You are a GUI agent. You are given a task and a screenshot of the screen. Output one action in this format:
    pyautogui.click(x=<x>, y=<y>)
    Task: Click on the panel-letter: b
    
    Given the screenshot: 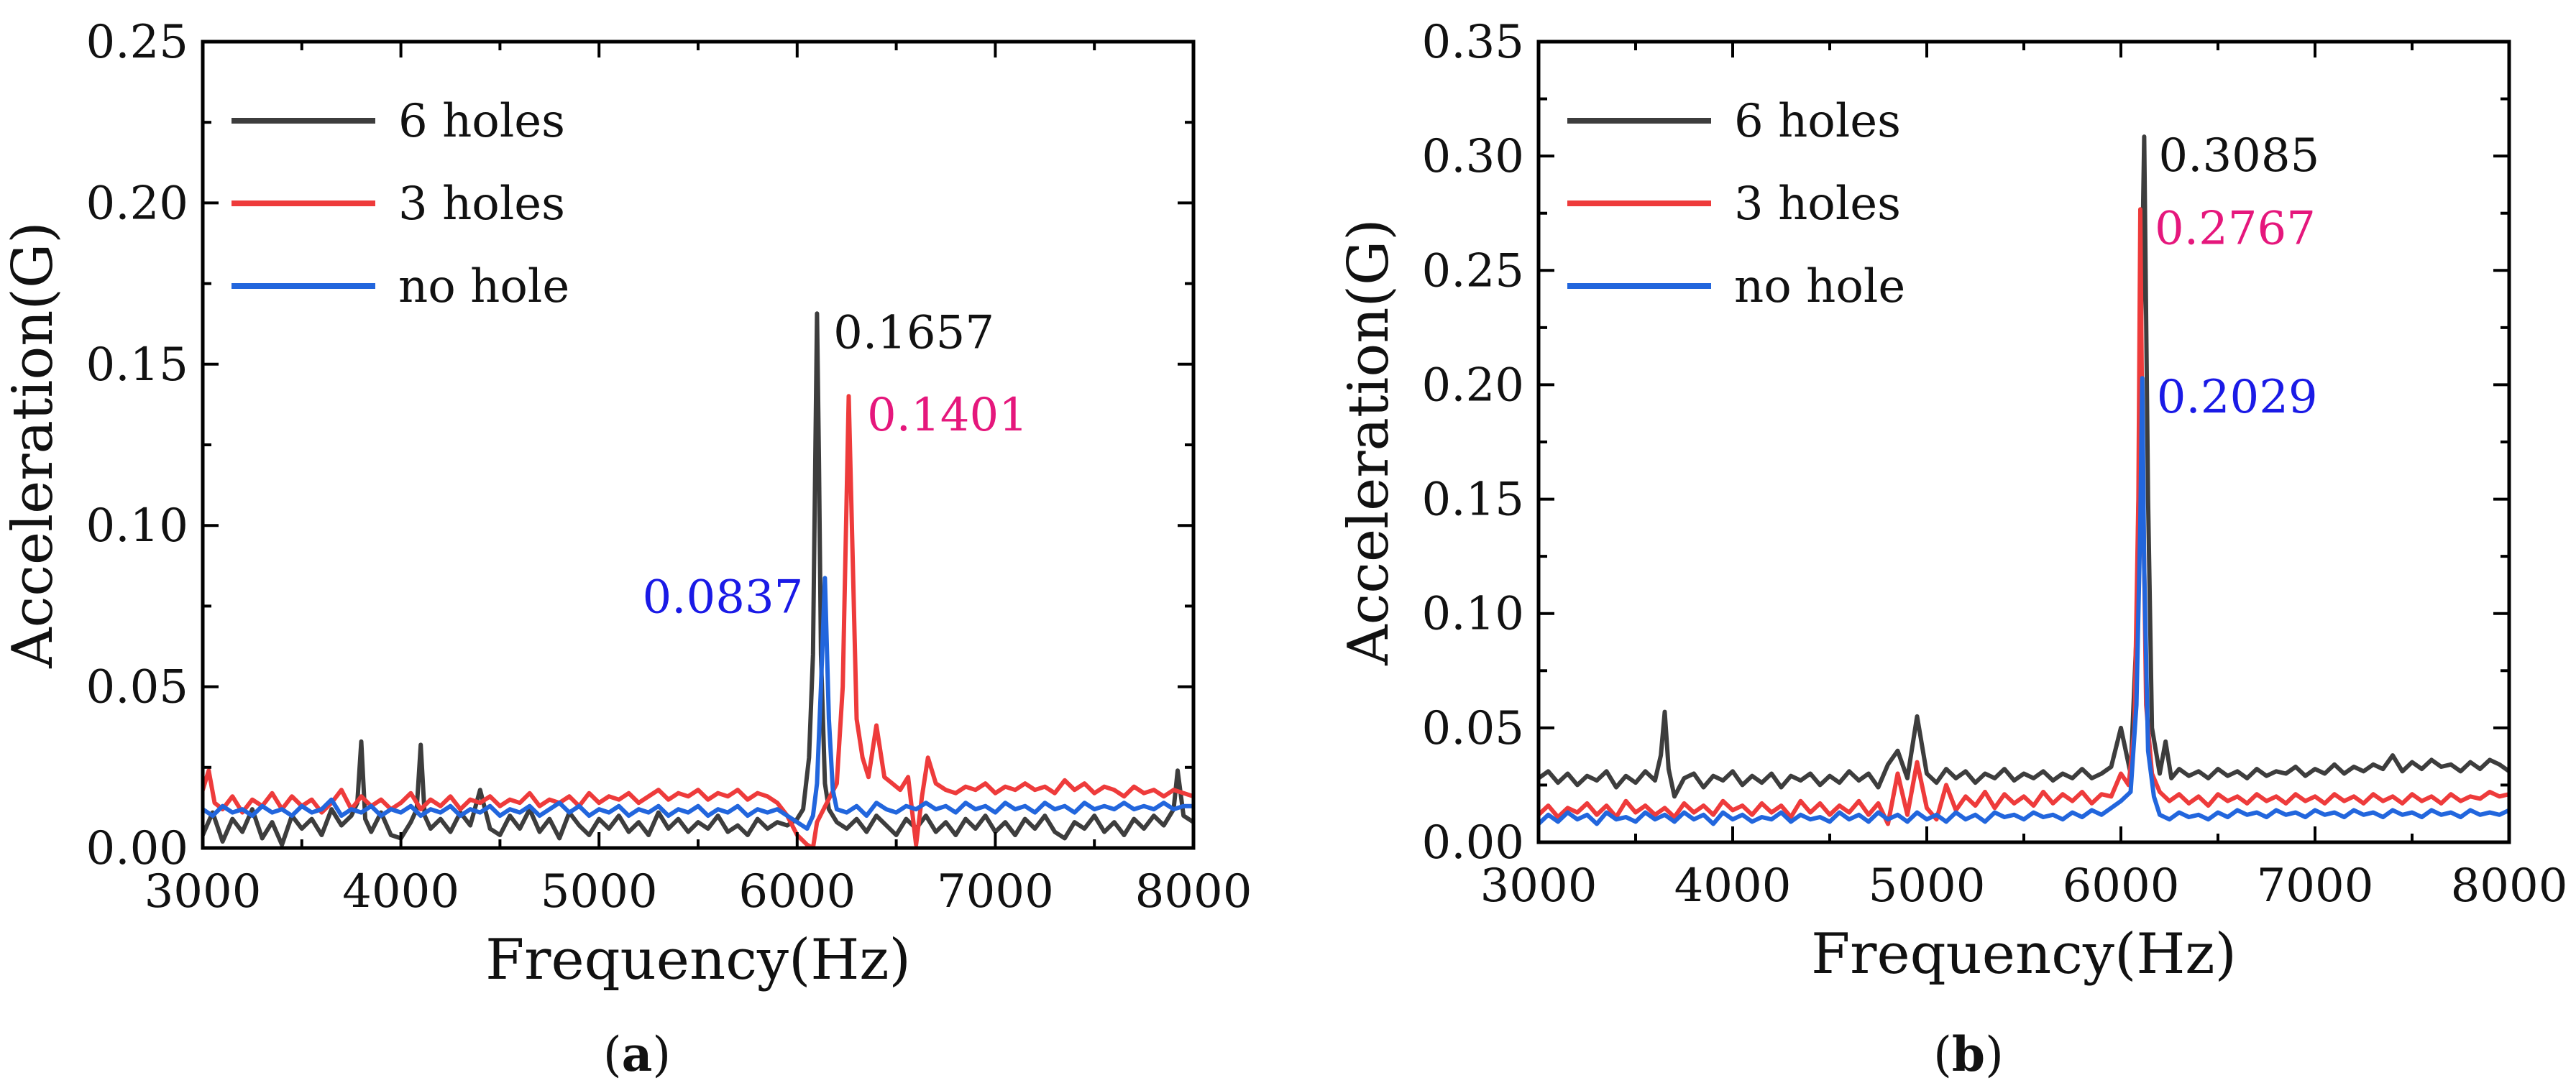 What is the action you would take?
    pyautogui.click(x=1968, y=1054)
    